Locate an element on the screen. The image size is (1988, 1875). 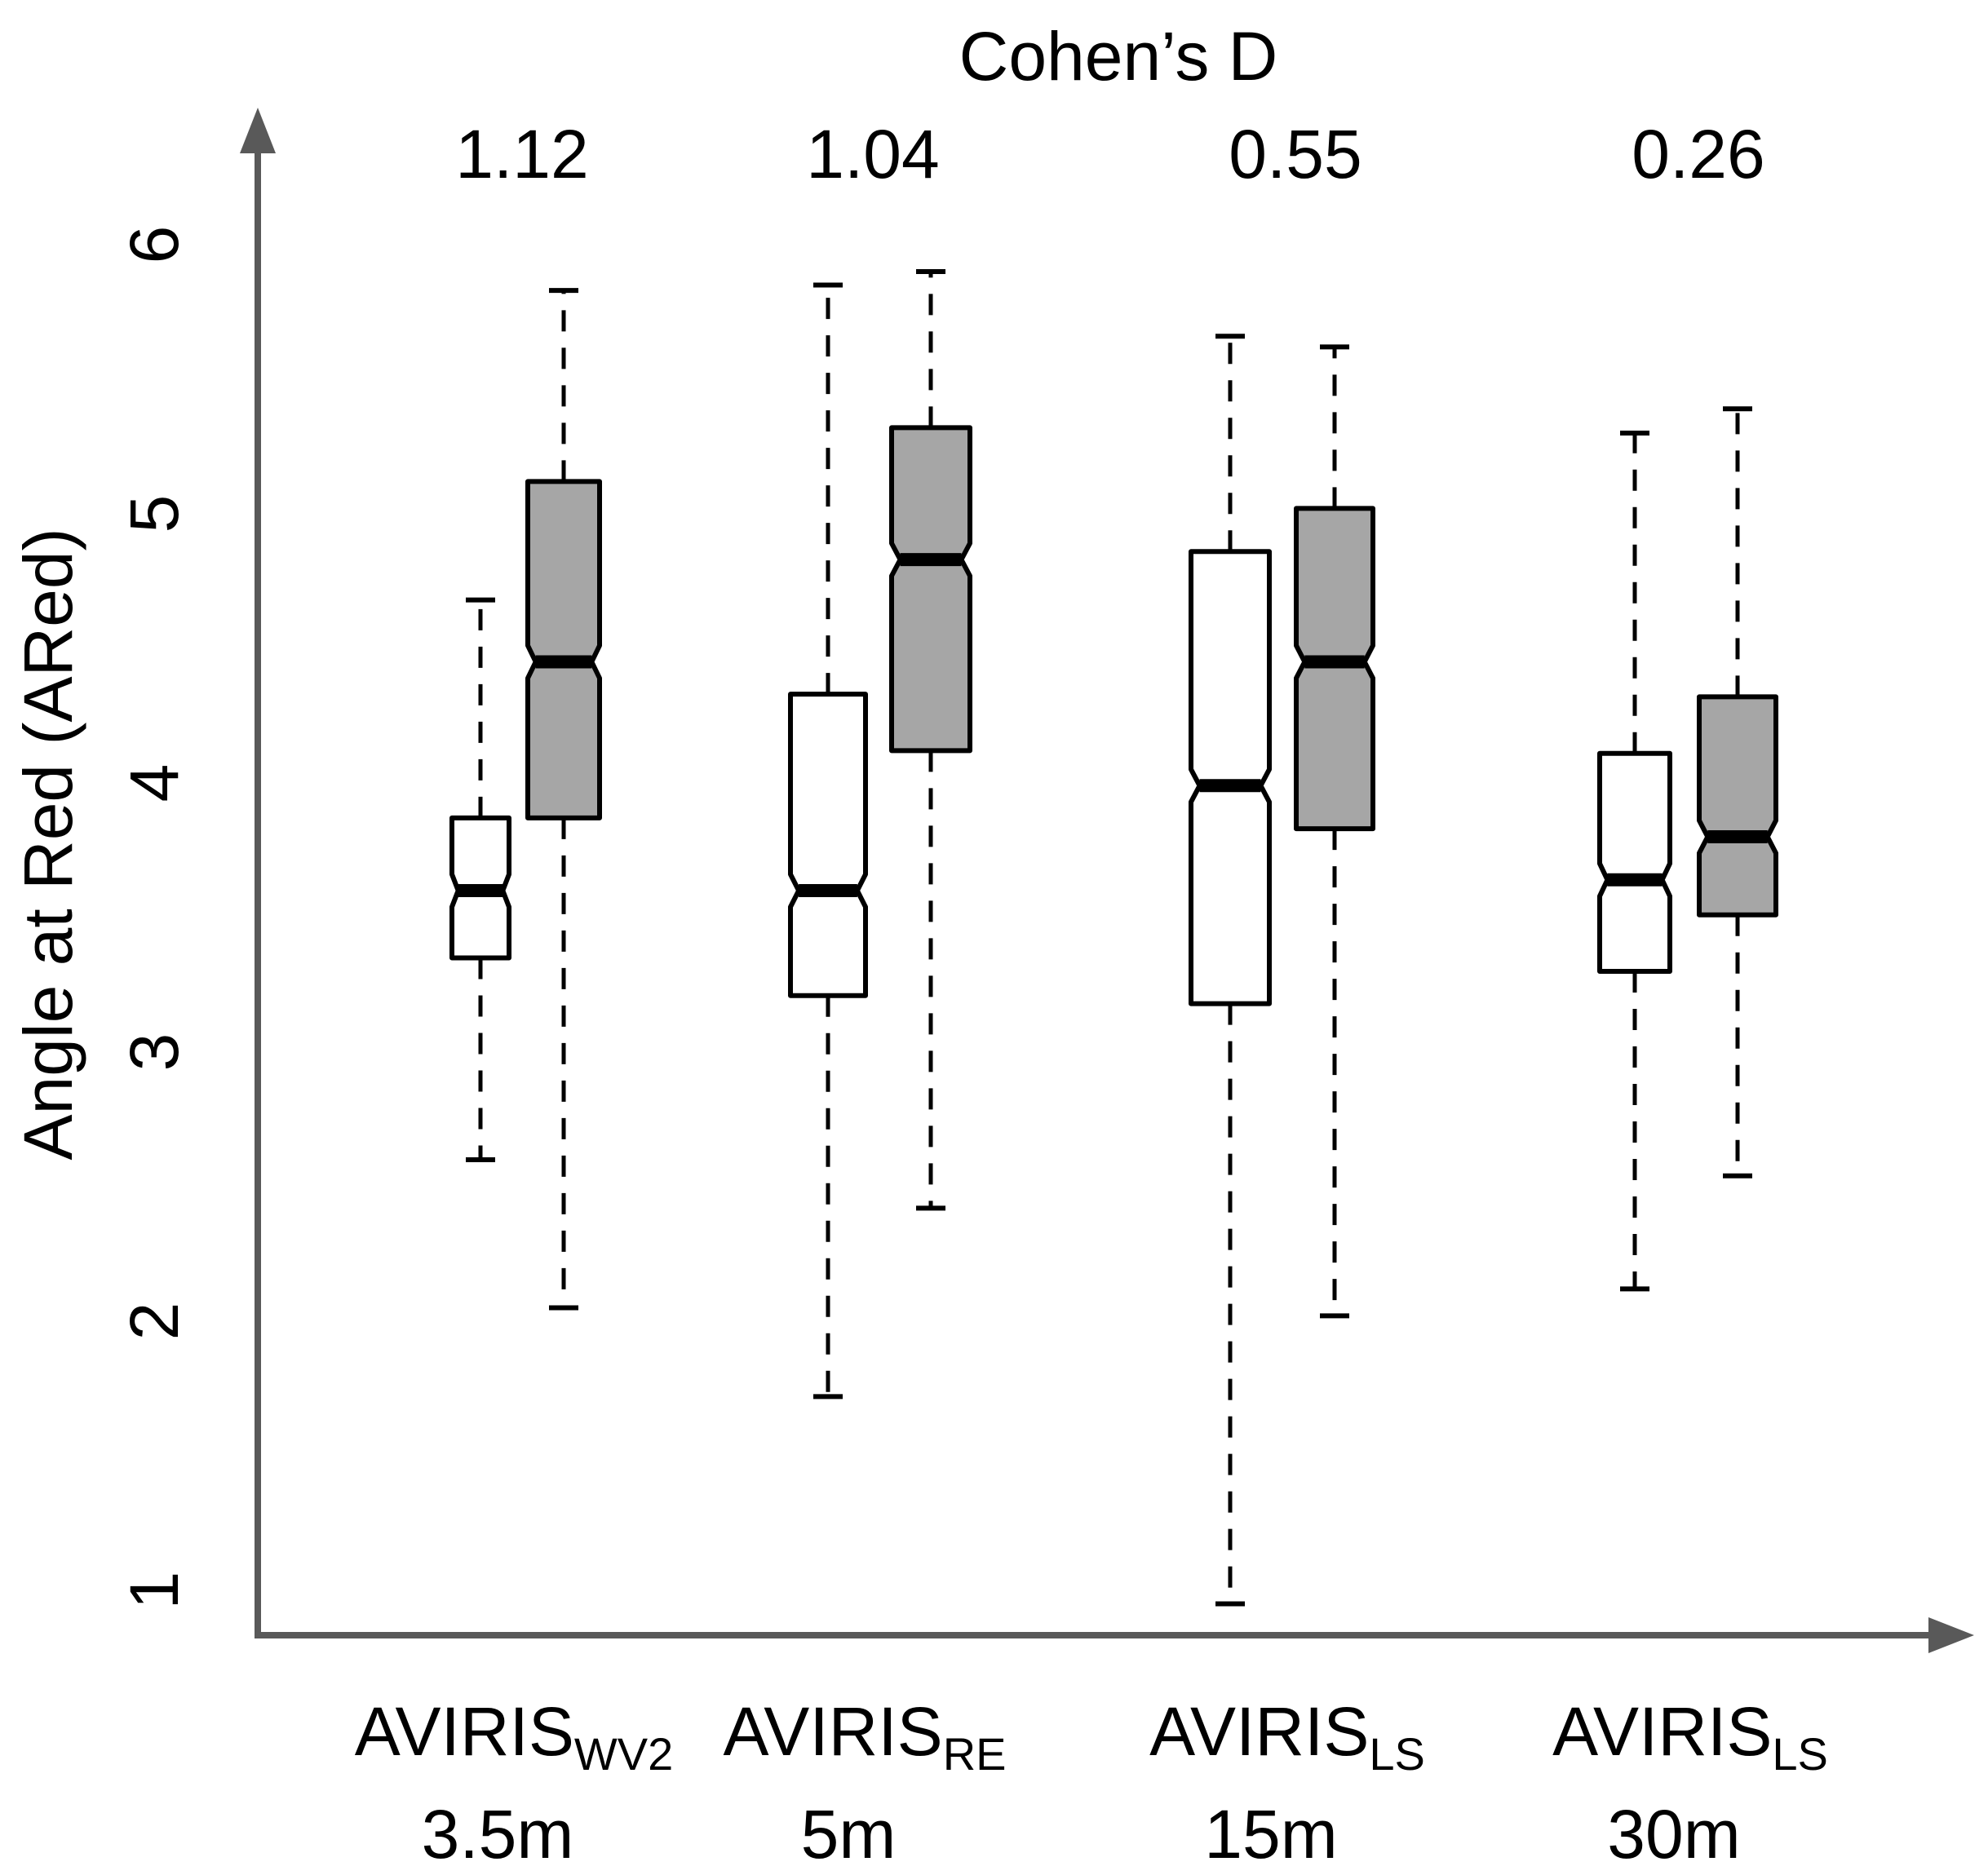
x-category-resolution: 15m is located at coordinates (1270, 1834).